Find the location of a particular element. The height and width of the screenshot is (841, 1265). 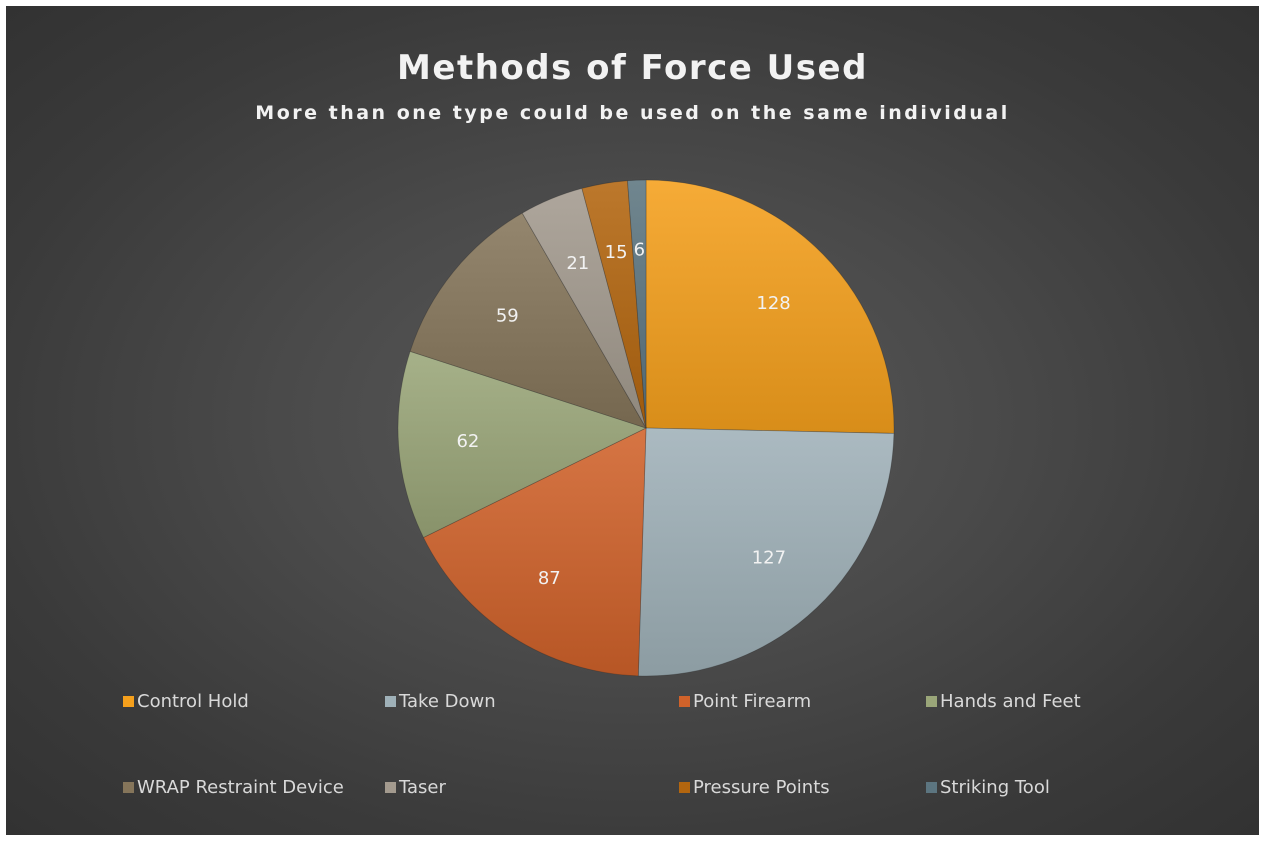

pie-slice-control-hold is located at coordinates (770, 306).